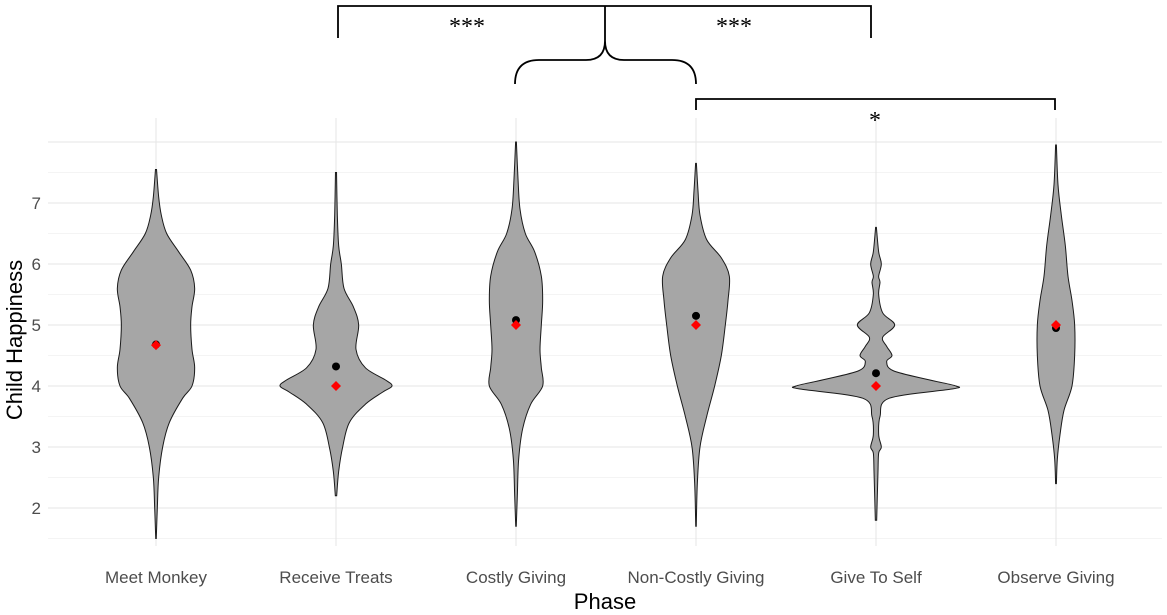  Describe the element at coordinates (516, 334) in the screenshot. I see `violin-costly-giving` at that location.